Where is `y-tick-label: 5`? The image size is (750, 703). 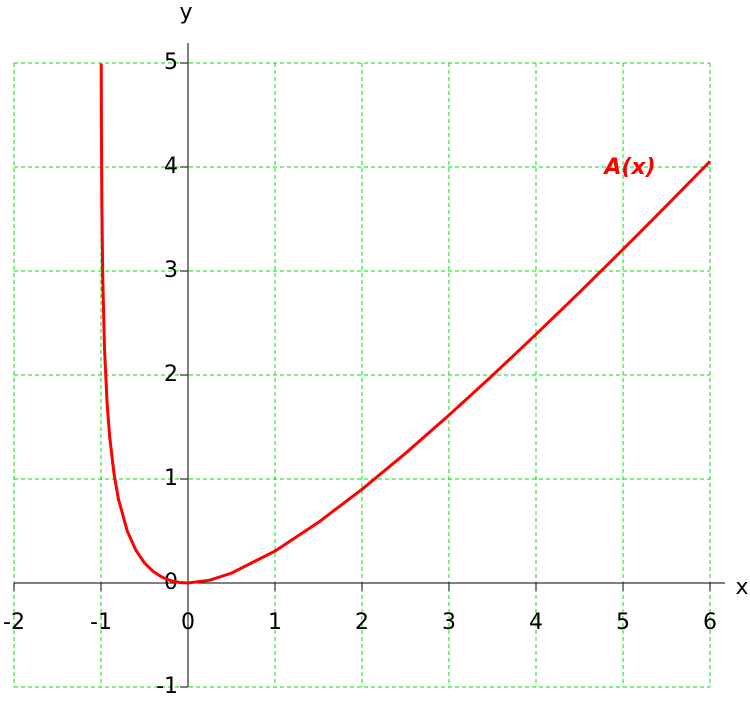
y-tick-label: 5 is located at coordinates (171, 62).